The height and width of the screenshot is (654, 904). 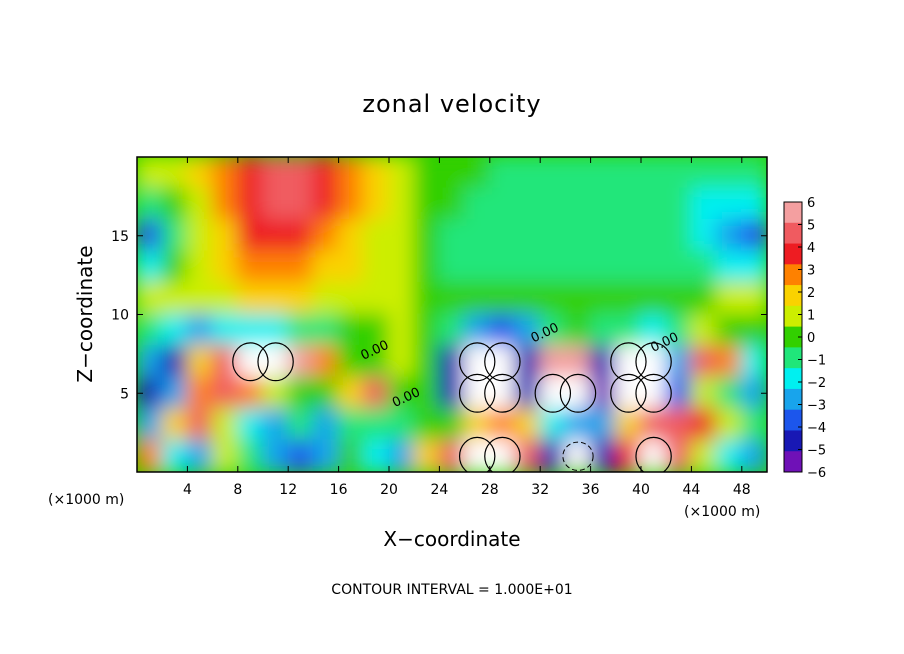 What do you see at coordinates (540, 490) in the screenshot?
I see `x-tick-label: 32` at bounding box center [540, 490].